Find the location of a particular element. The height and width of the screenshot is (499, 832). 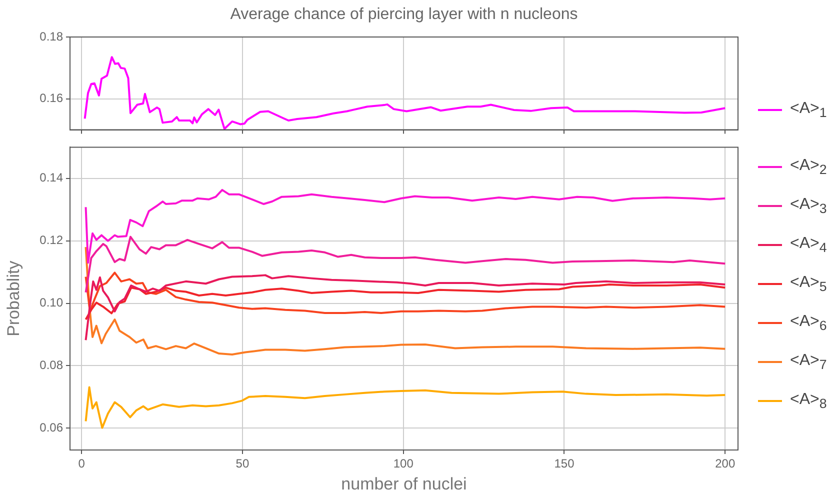

legend-label: <A>$_{7}$ is located at coordinates (808, 362).